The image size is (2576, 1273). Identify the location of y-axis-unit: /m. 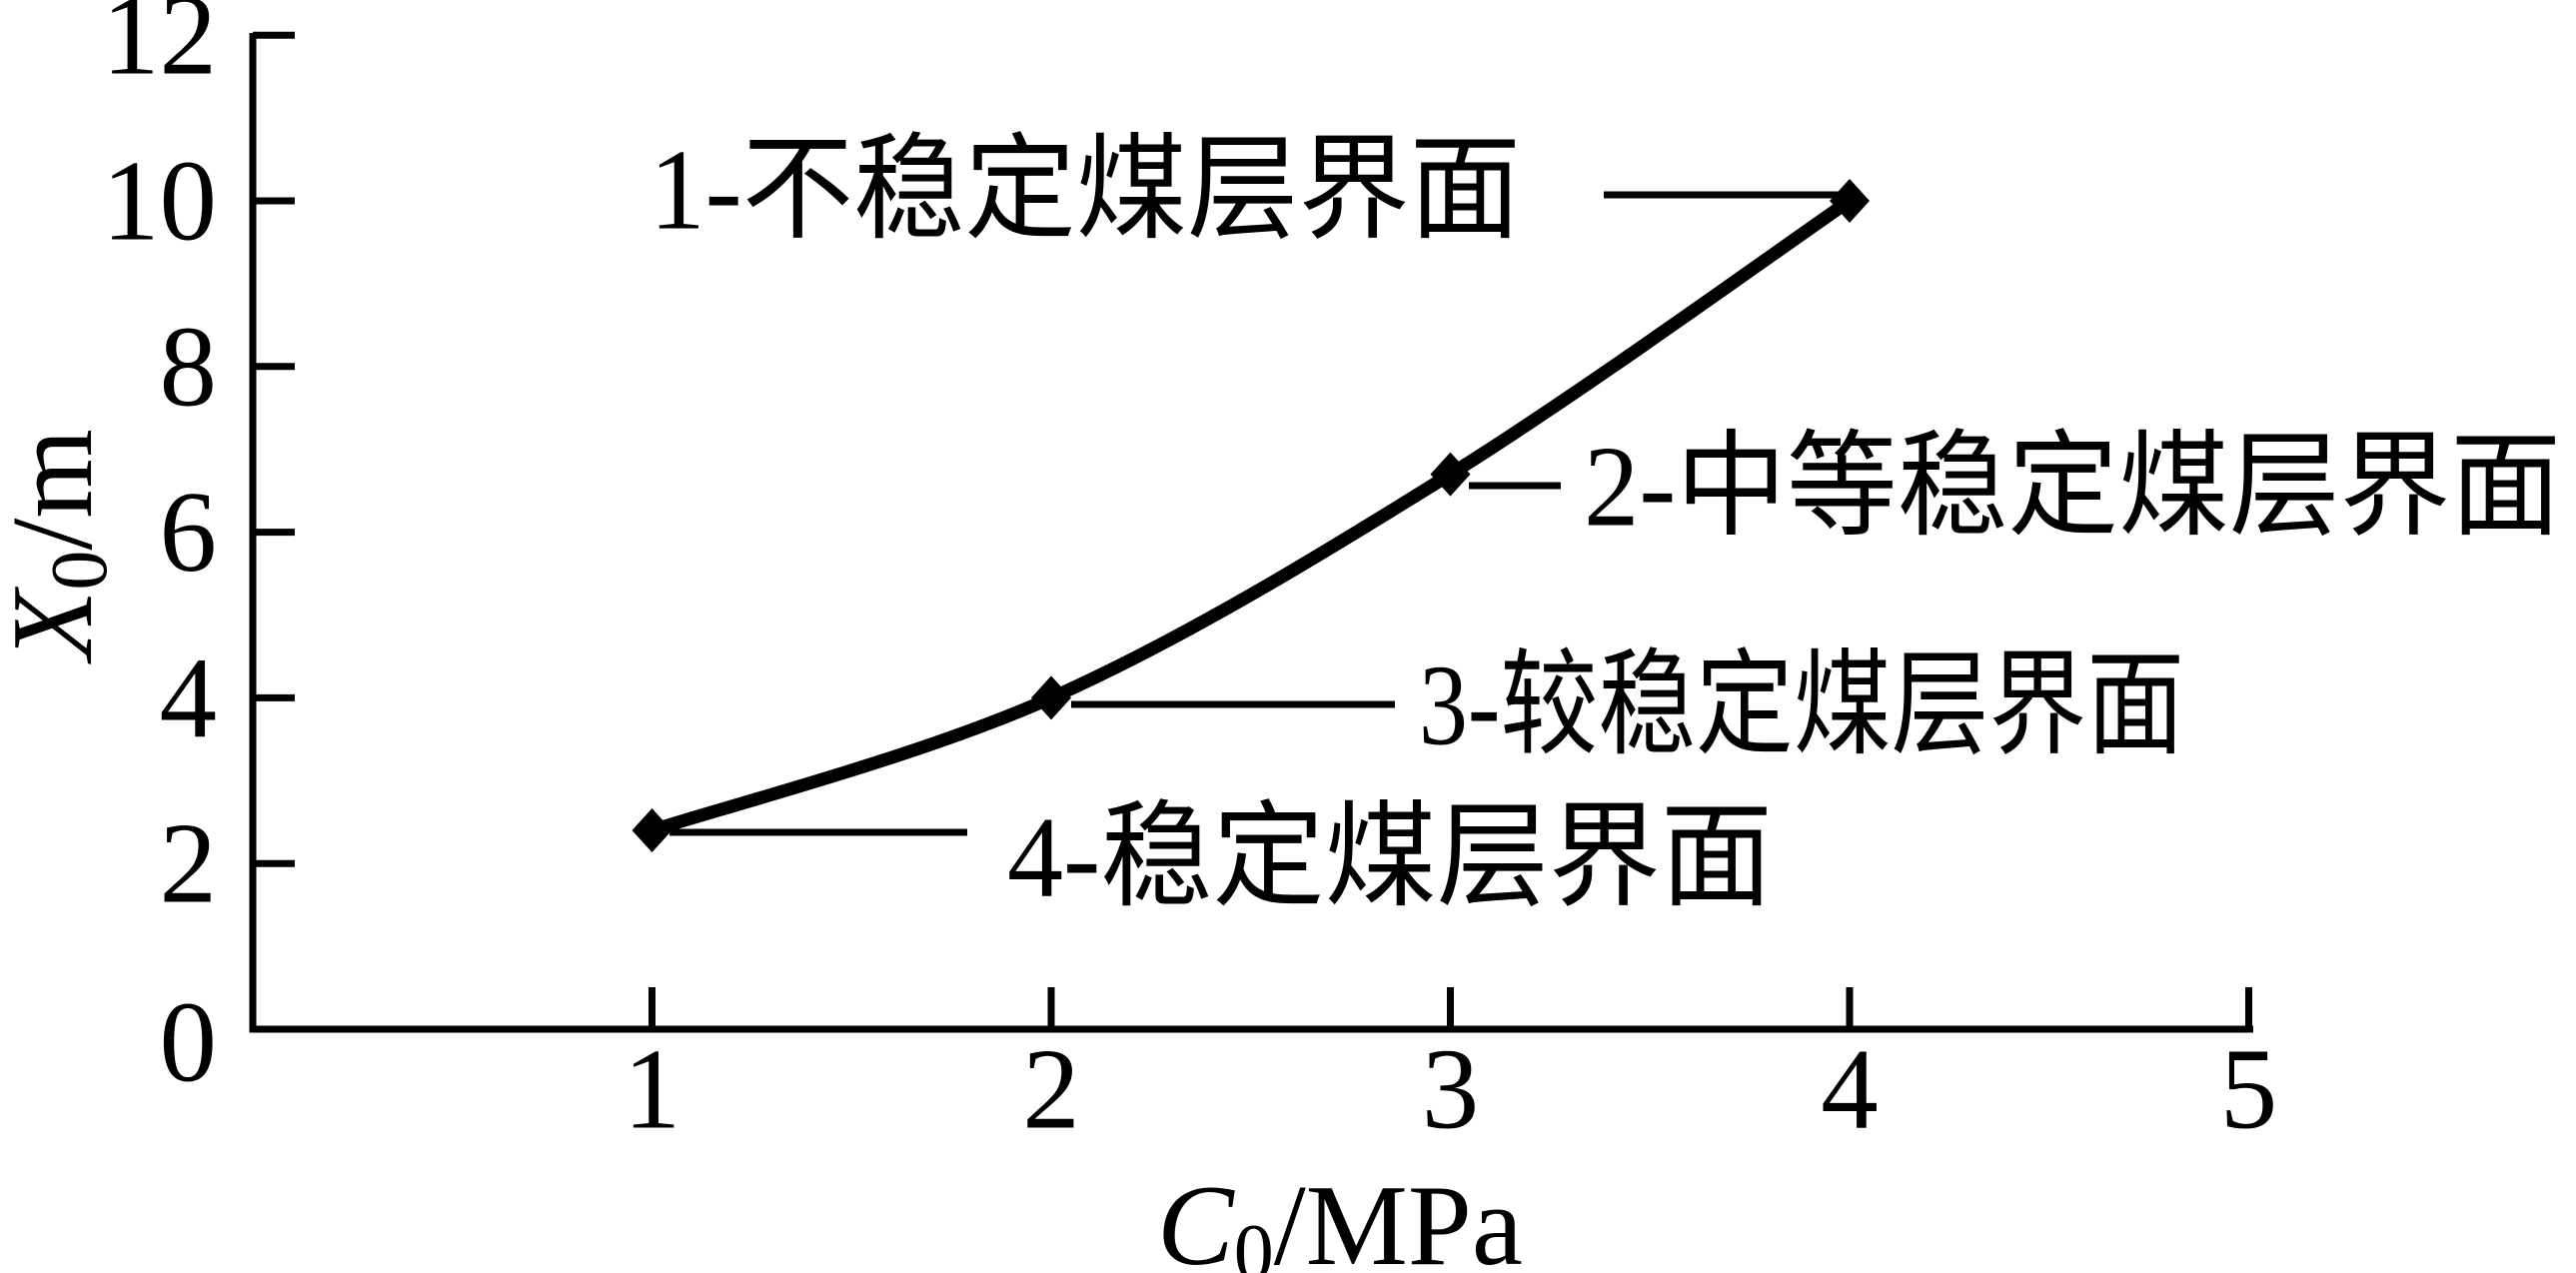
(58, 489).